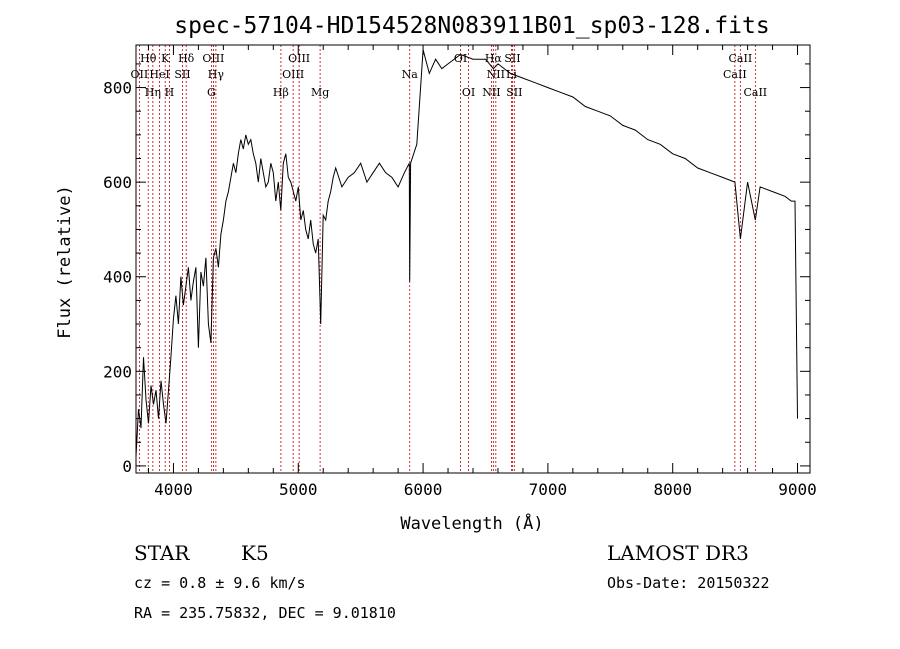  Describe the element at coordinates (140, 74) in the screenshot. I see `spectral-line-label: OII` at that location.